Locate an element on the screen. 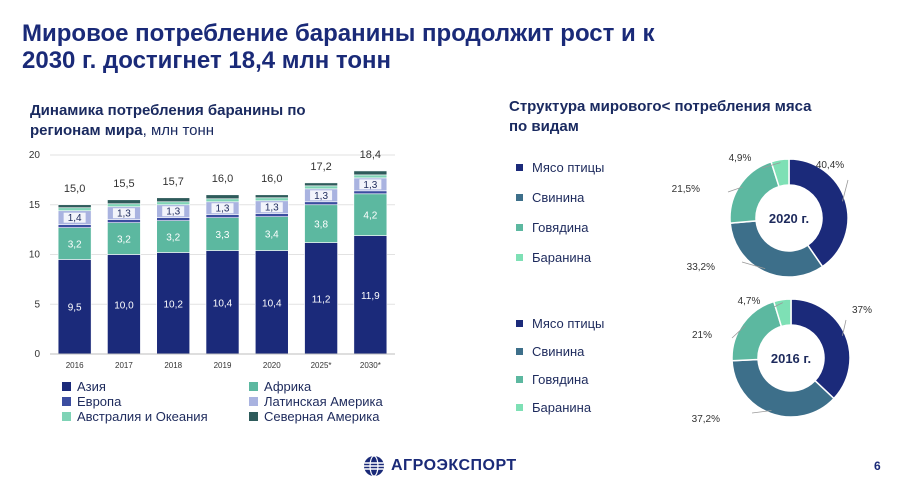 Image resolution: width=900 pixels, height=501 pixels. bar-legend-item-asia: Азия is located at coordinates (84, 386).